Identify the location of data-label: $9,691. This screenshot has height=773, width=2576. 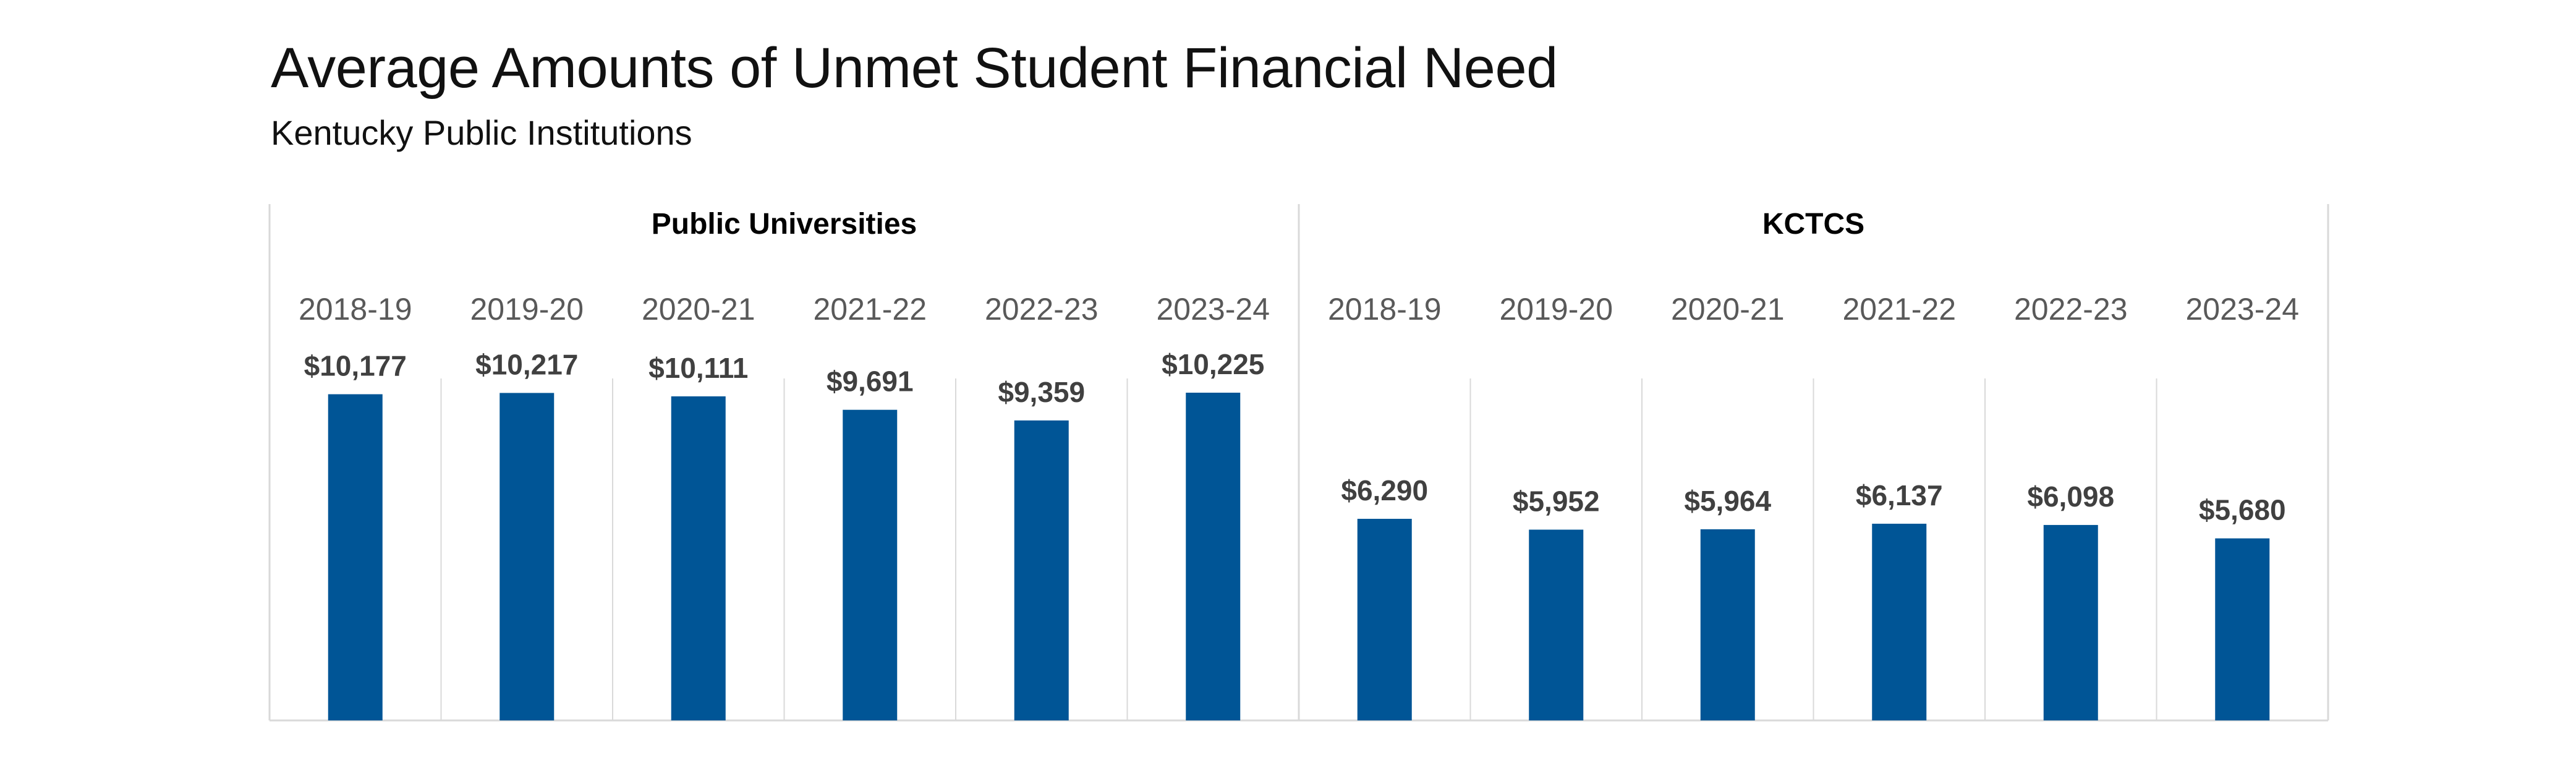
(870, 381).